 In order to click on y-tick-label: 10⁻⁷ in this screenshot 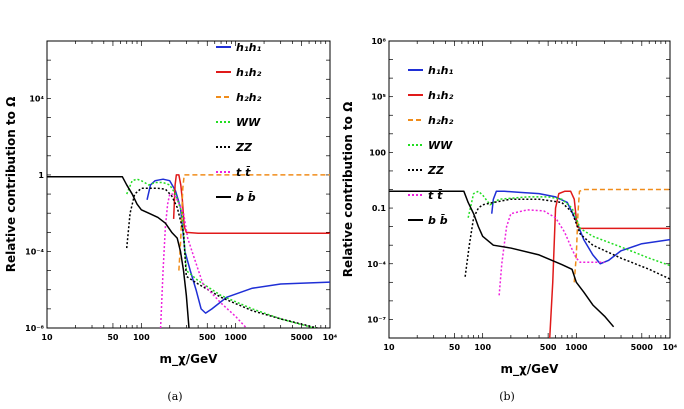, I will do `click(376, 319)`.